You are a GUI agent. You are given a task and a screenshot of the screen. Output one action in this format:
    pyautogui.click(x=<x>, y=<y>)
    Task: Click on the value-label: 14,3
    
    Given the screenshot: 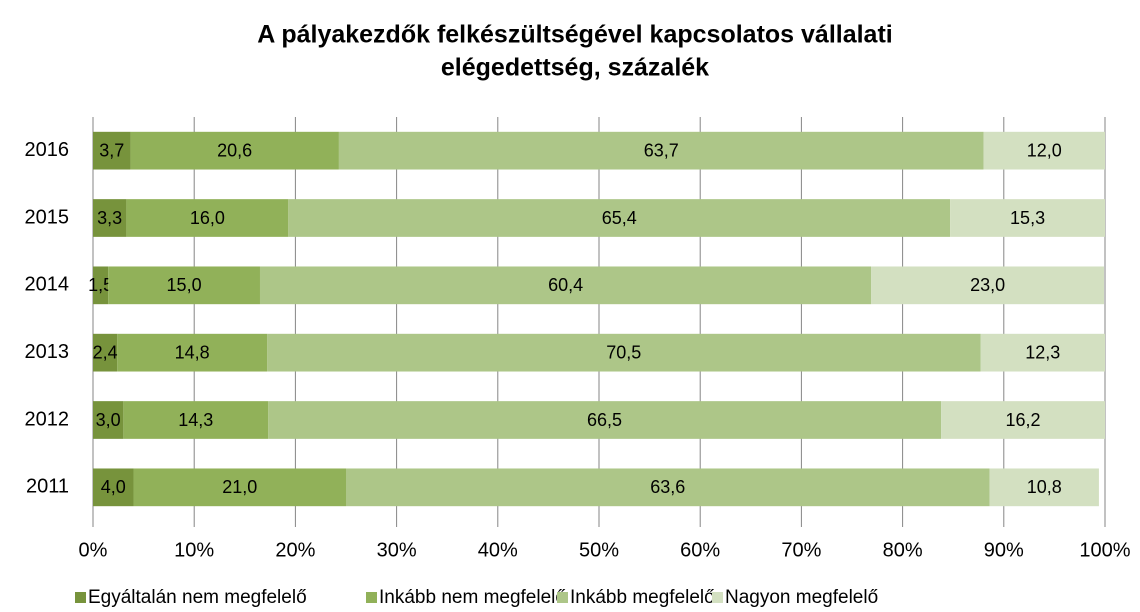 What is the action you would take?
    pyautogui.click(x=195, y=420)
    